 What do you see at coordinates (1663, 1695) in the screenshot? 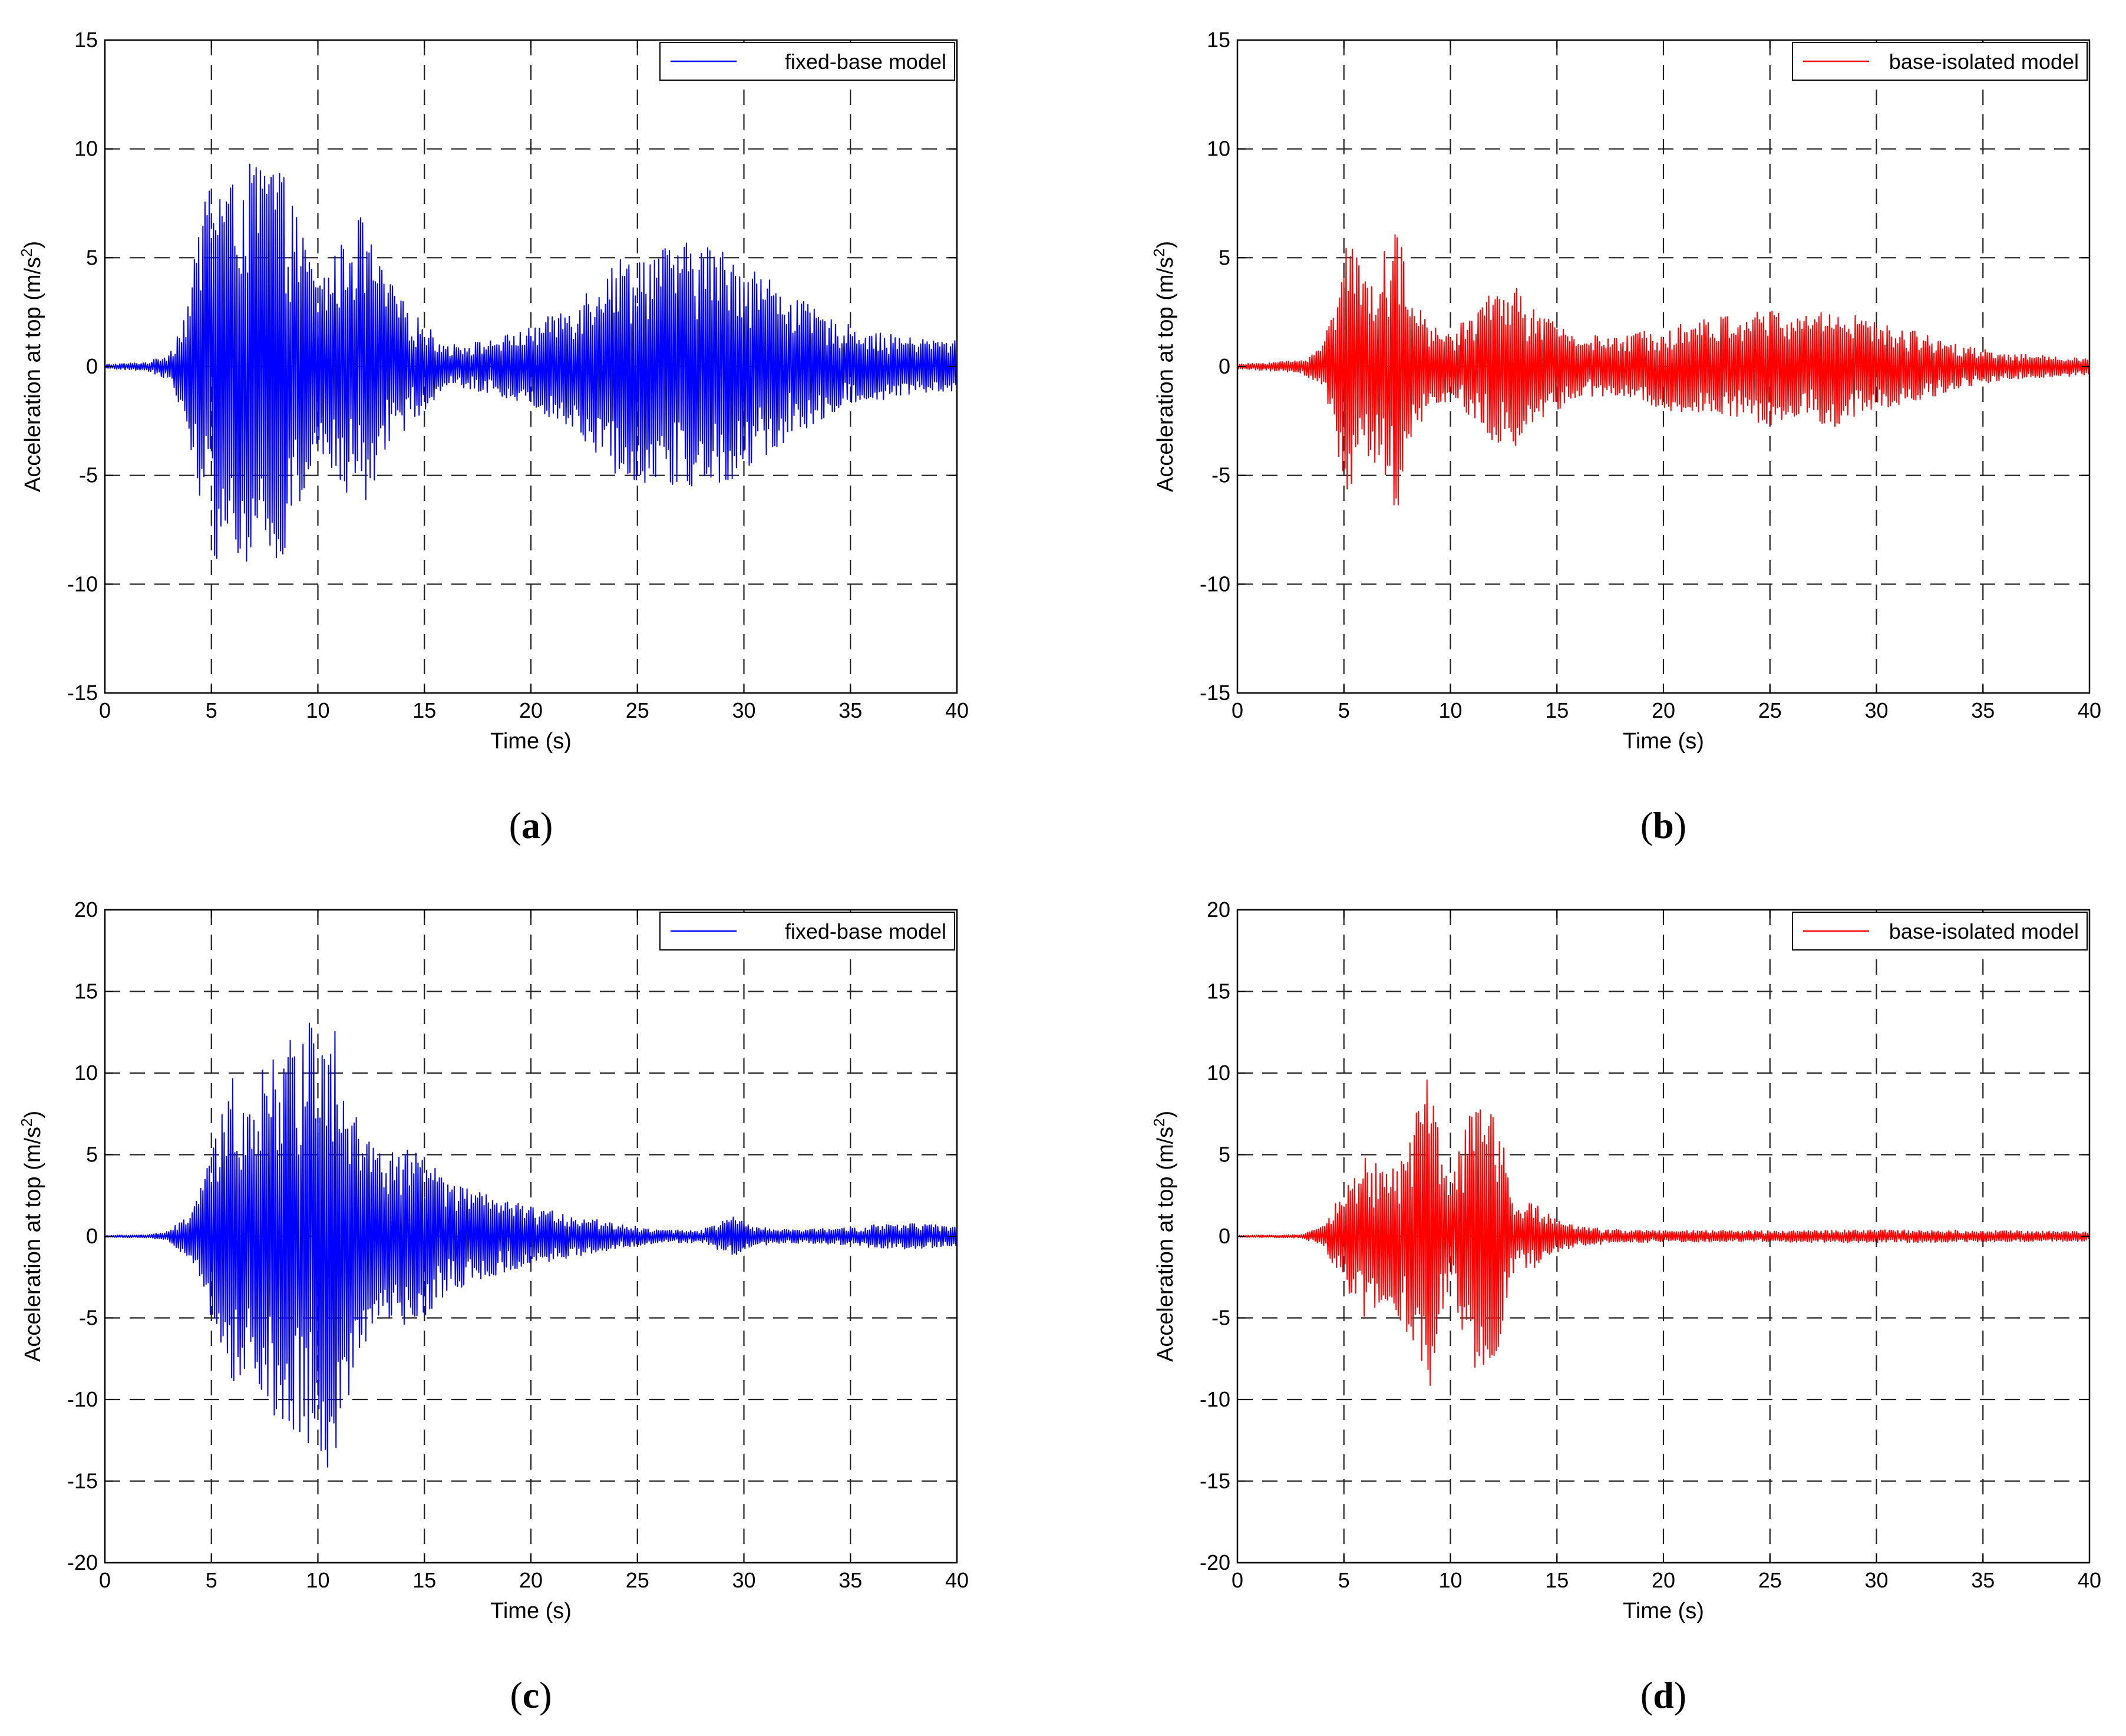
I see `panel-caption: (d)` at bounding box center [1663, 1695].